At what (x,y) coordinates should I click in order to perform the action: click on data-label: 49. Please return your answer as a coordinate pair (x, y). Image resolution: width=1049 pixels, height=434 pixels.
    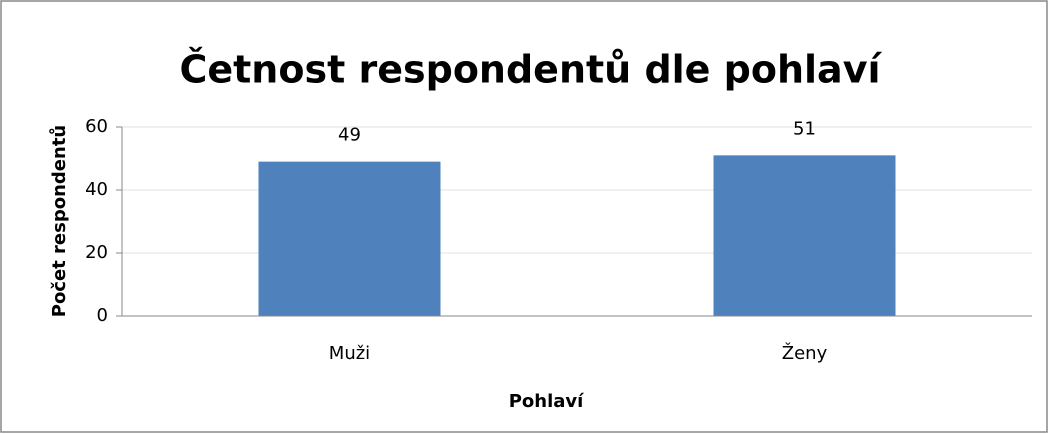
    Looking at the image, I should click on (349, 135).